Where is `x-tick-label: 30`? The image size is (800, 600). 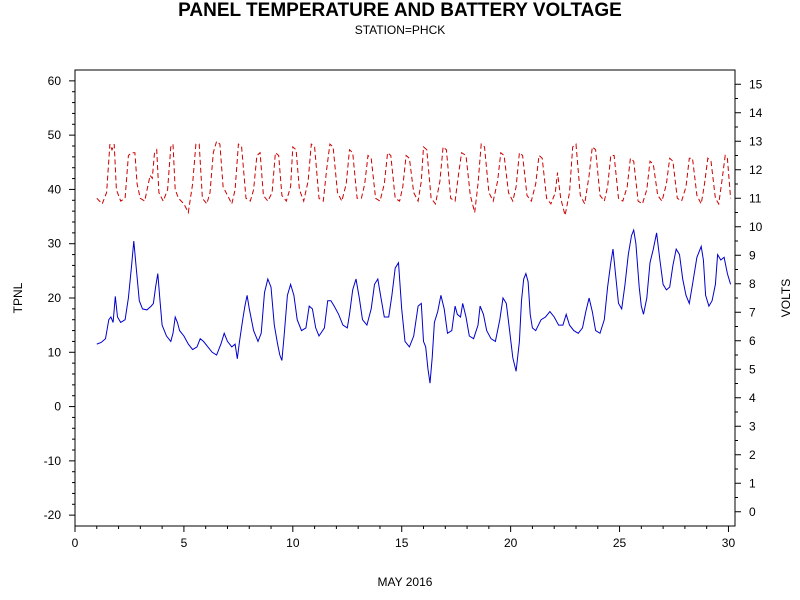
x-tick-label: 30 is located at coordinates (729, 543).